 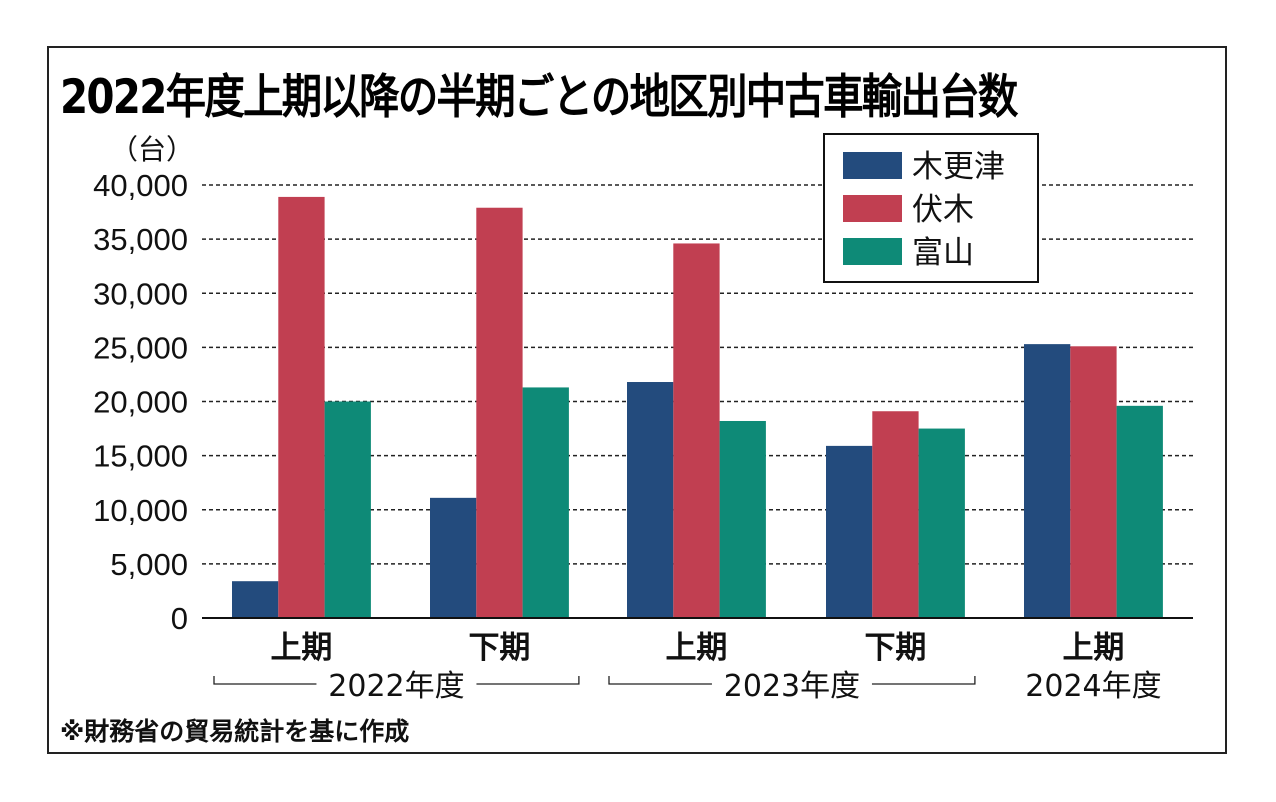 I want to click on x-group-label: 2024年度, so click(x=1093, y=686).